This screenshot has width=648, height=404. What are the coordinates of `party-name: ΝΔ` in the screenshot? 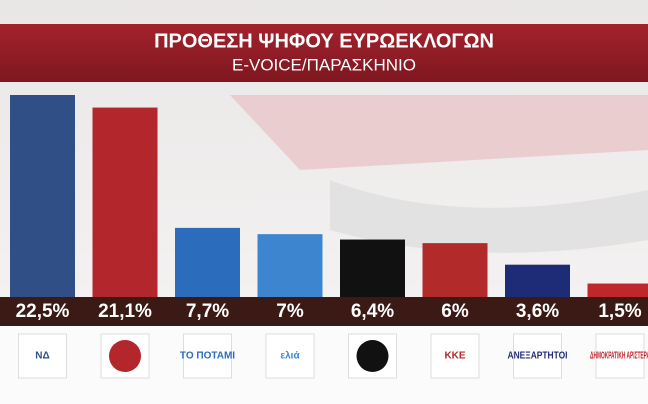 It's located at (42, 356).